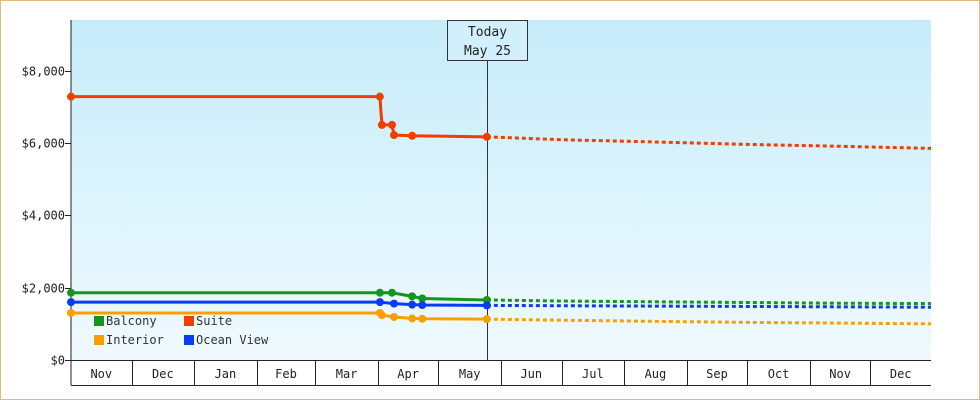 This screenshot has width=980, height=400. What do you see at coordinates (717, 374) in the screenshot?
I see `x-tick-label: Sep` at bounding box center [717, 374].